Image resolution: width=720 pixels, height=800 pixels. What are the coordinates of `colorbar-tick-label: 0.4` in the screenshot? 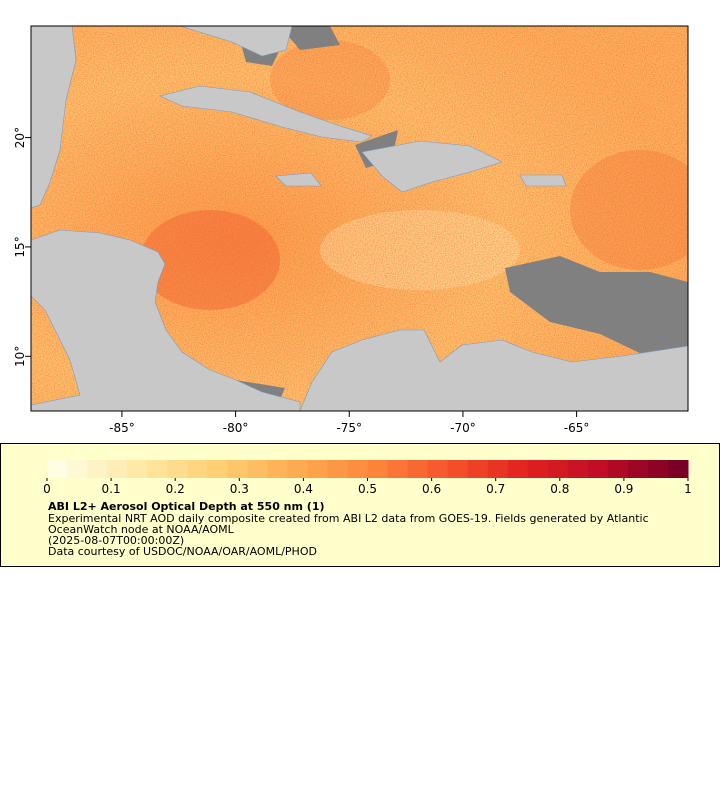 It's located at (303, 489).